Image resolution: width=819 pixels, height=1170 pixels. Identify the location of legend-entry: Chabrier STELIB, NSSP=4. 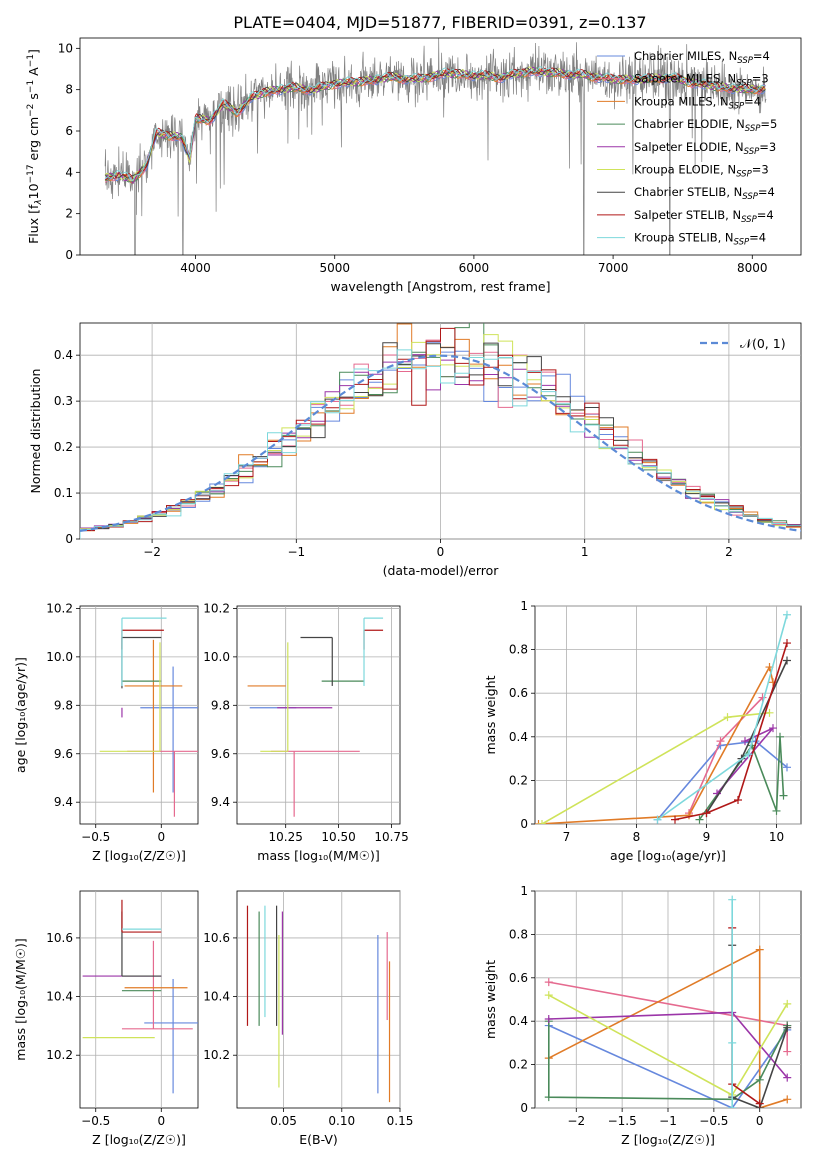
(704, 193).